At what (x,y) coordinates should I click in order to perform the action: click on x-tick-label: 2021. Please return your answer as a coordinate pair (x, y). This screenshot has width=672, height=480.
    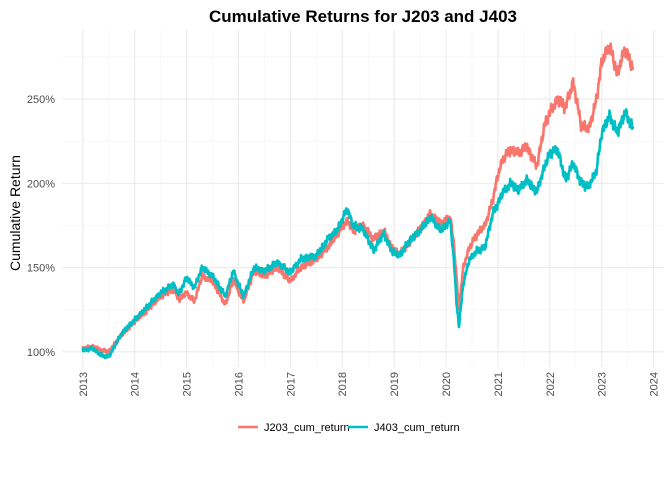
    Looking at the image, I should click on (499, 384).